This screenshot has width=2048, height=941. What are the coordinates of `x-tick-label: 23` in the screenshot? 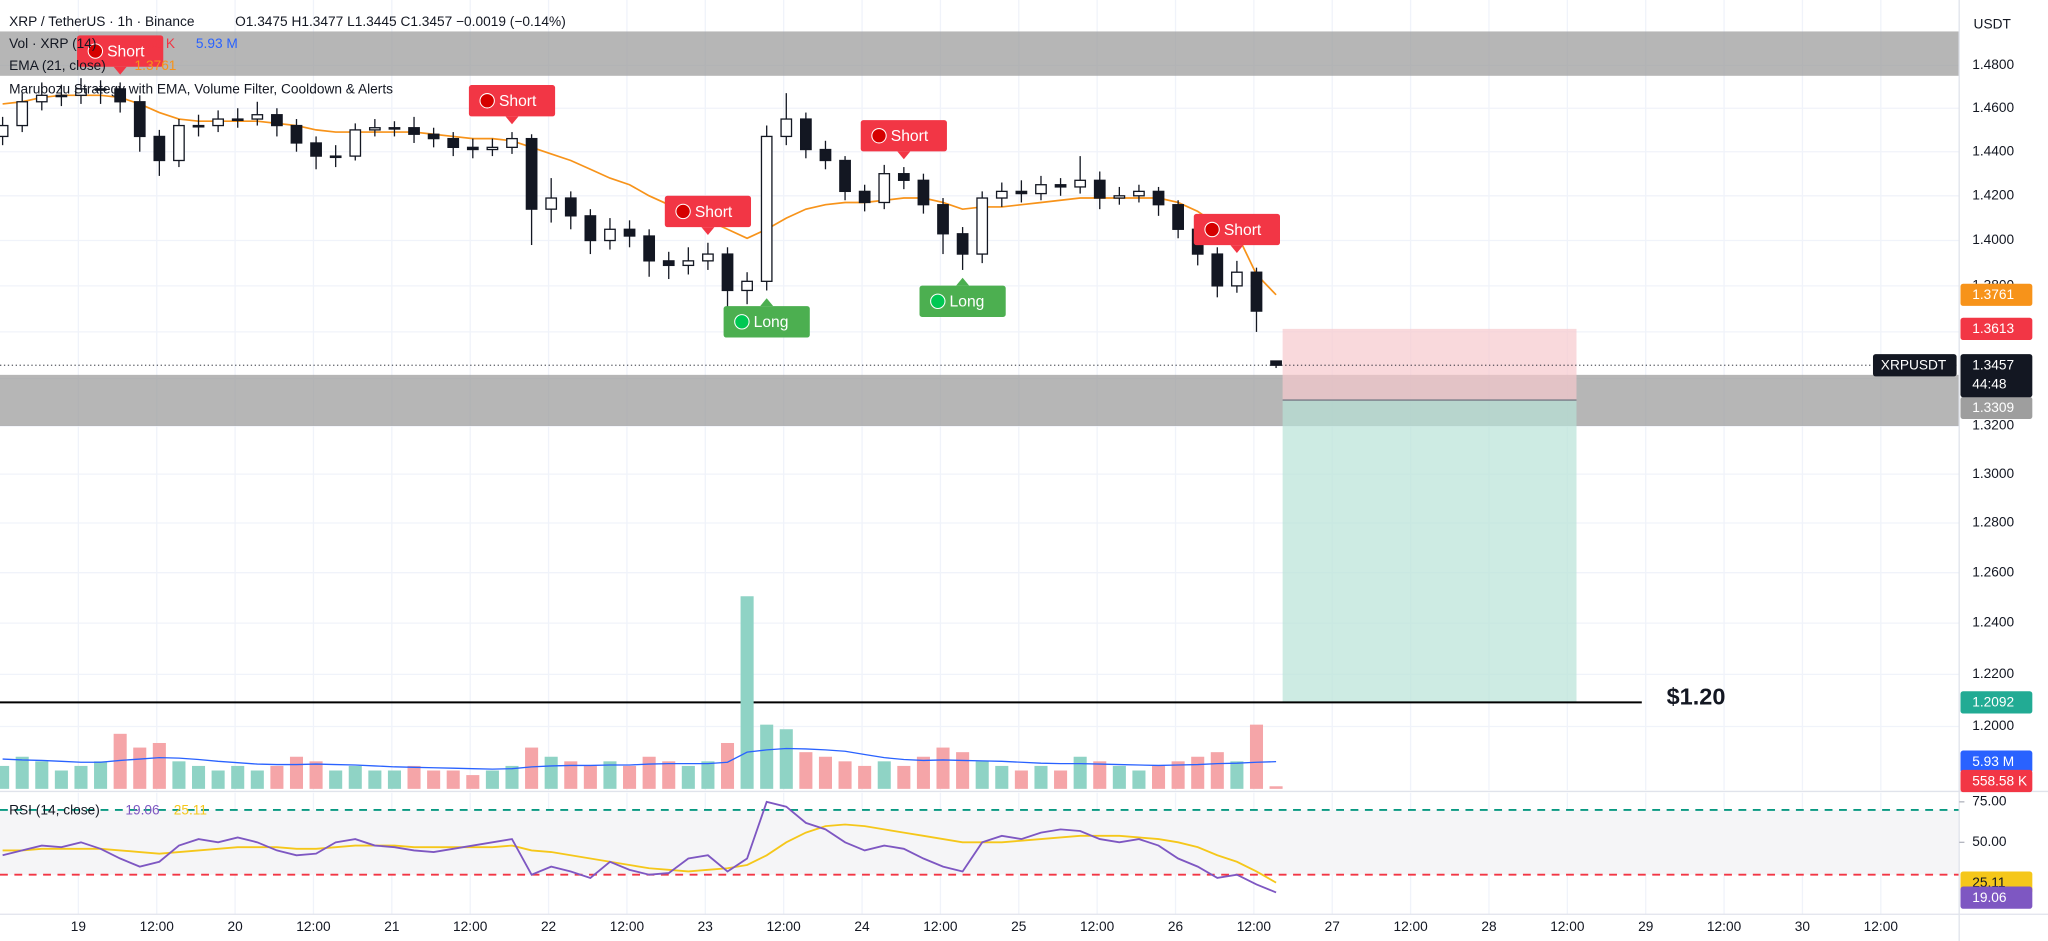 It's located at (706, 926).